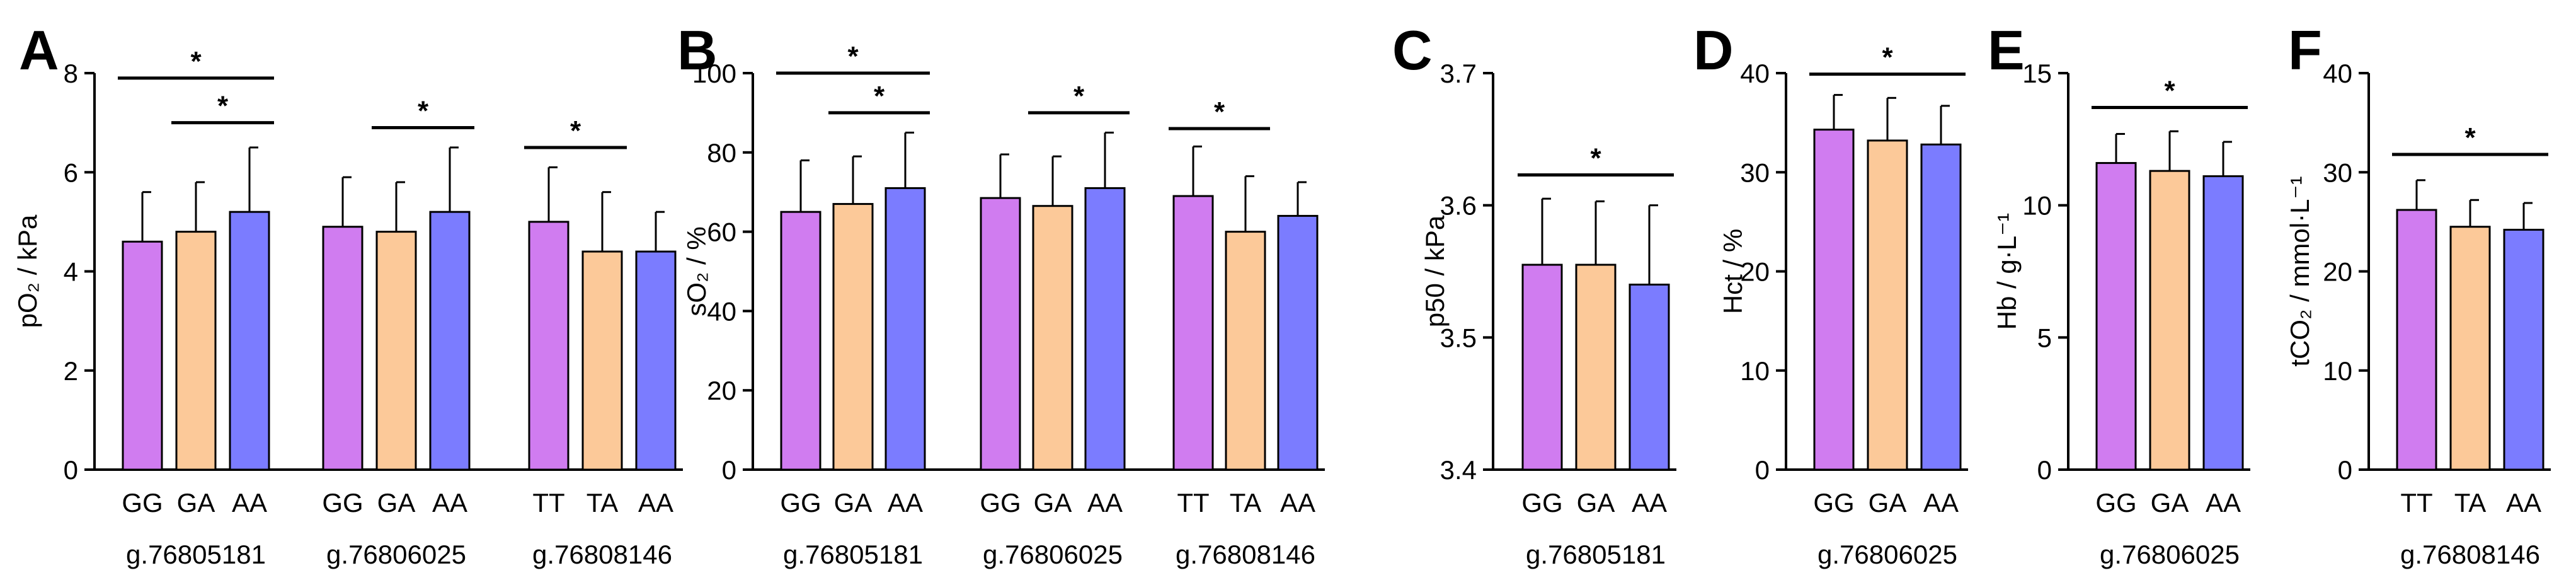 The image size is (2576, 585). I want to click on y-tick-label: 15, so click(2037, 73).